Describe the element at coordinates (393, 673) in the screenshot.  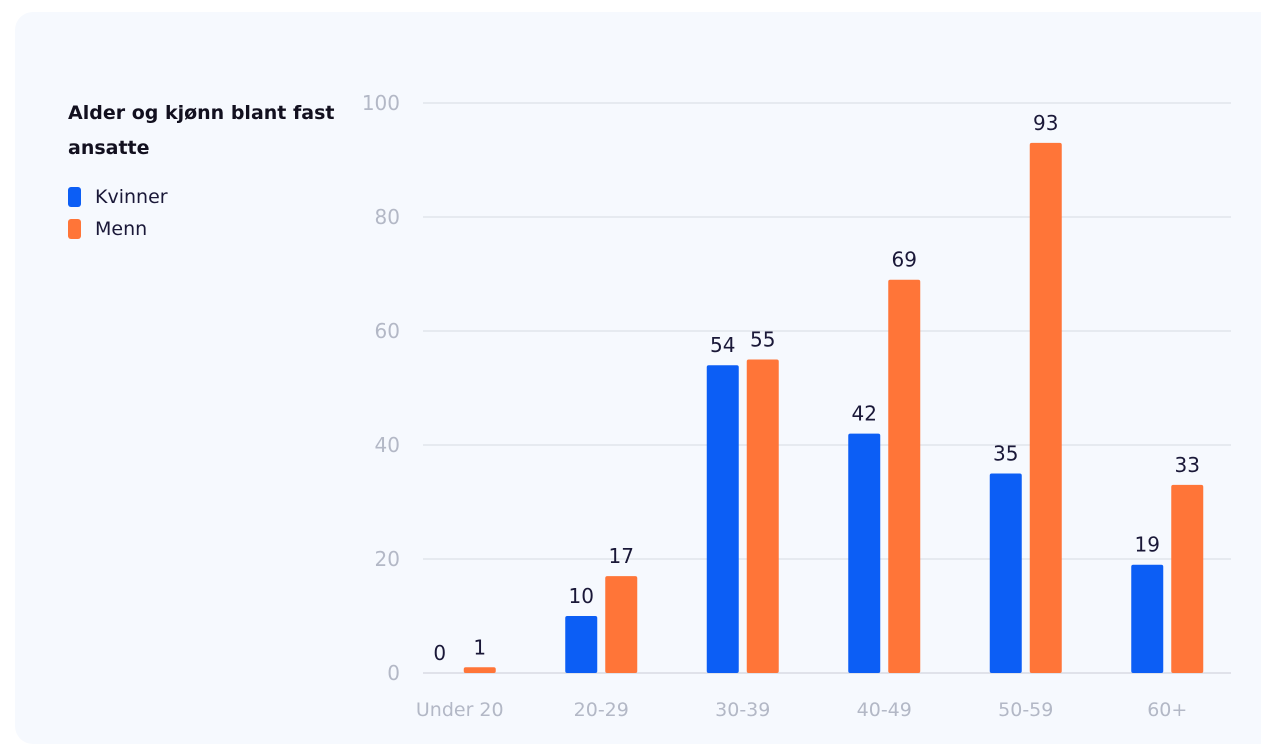
I see `y-tick-label-0: 0` at that location.